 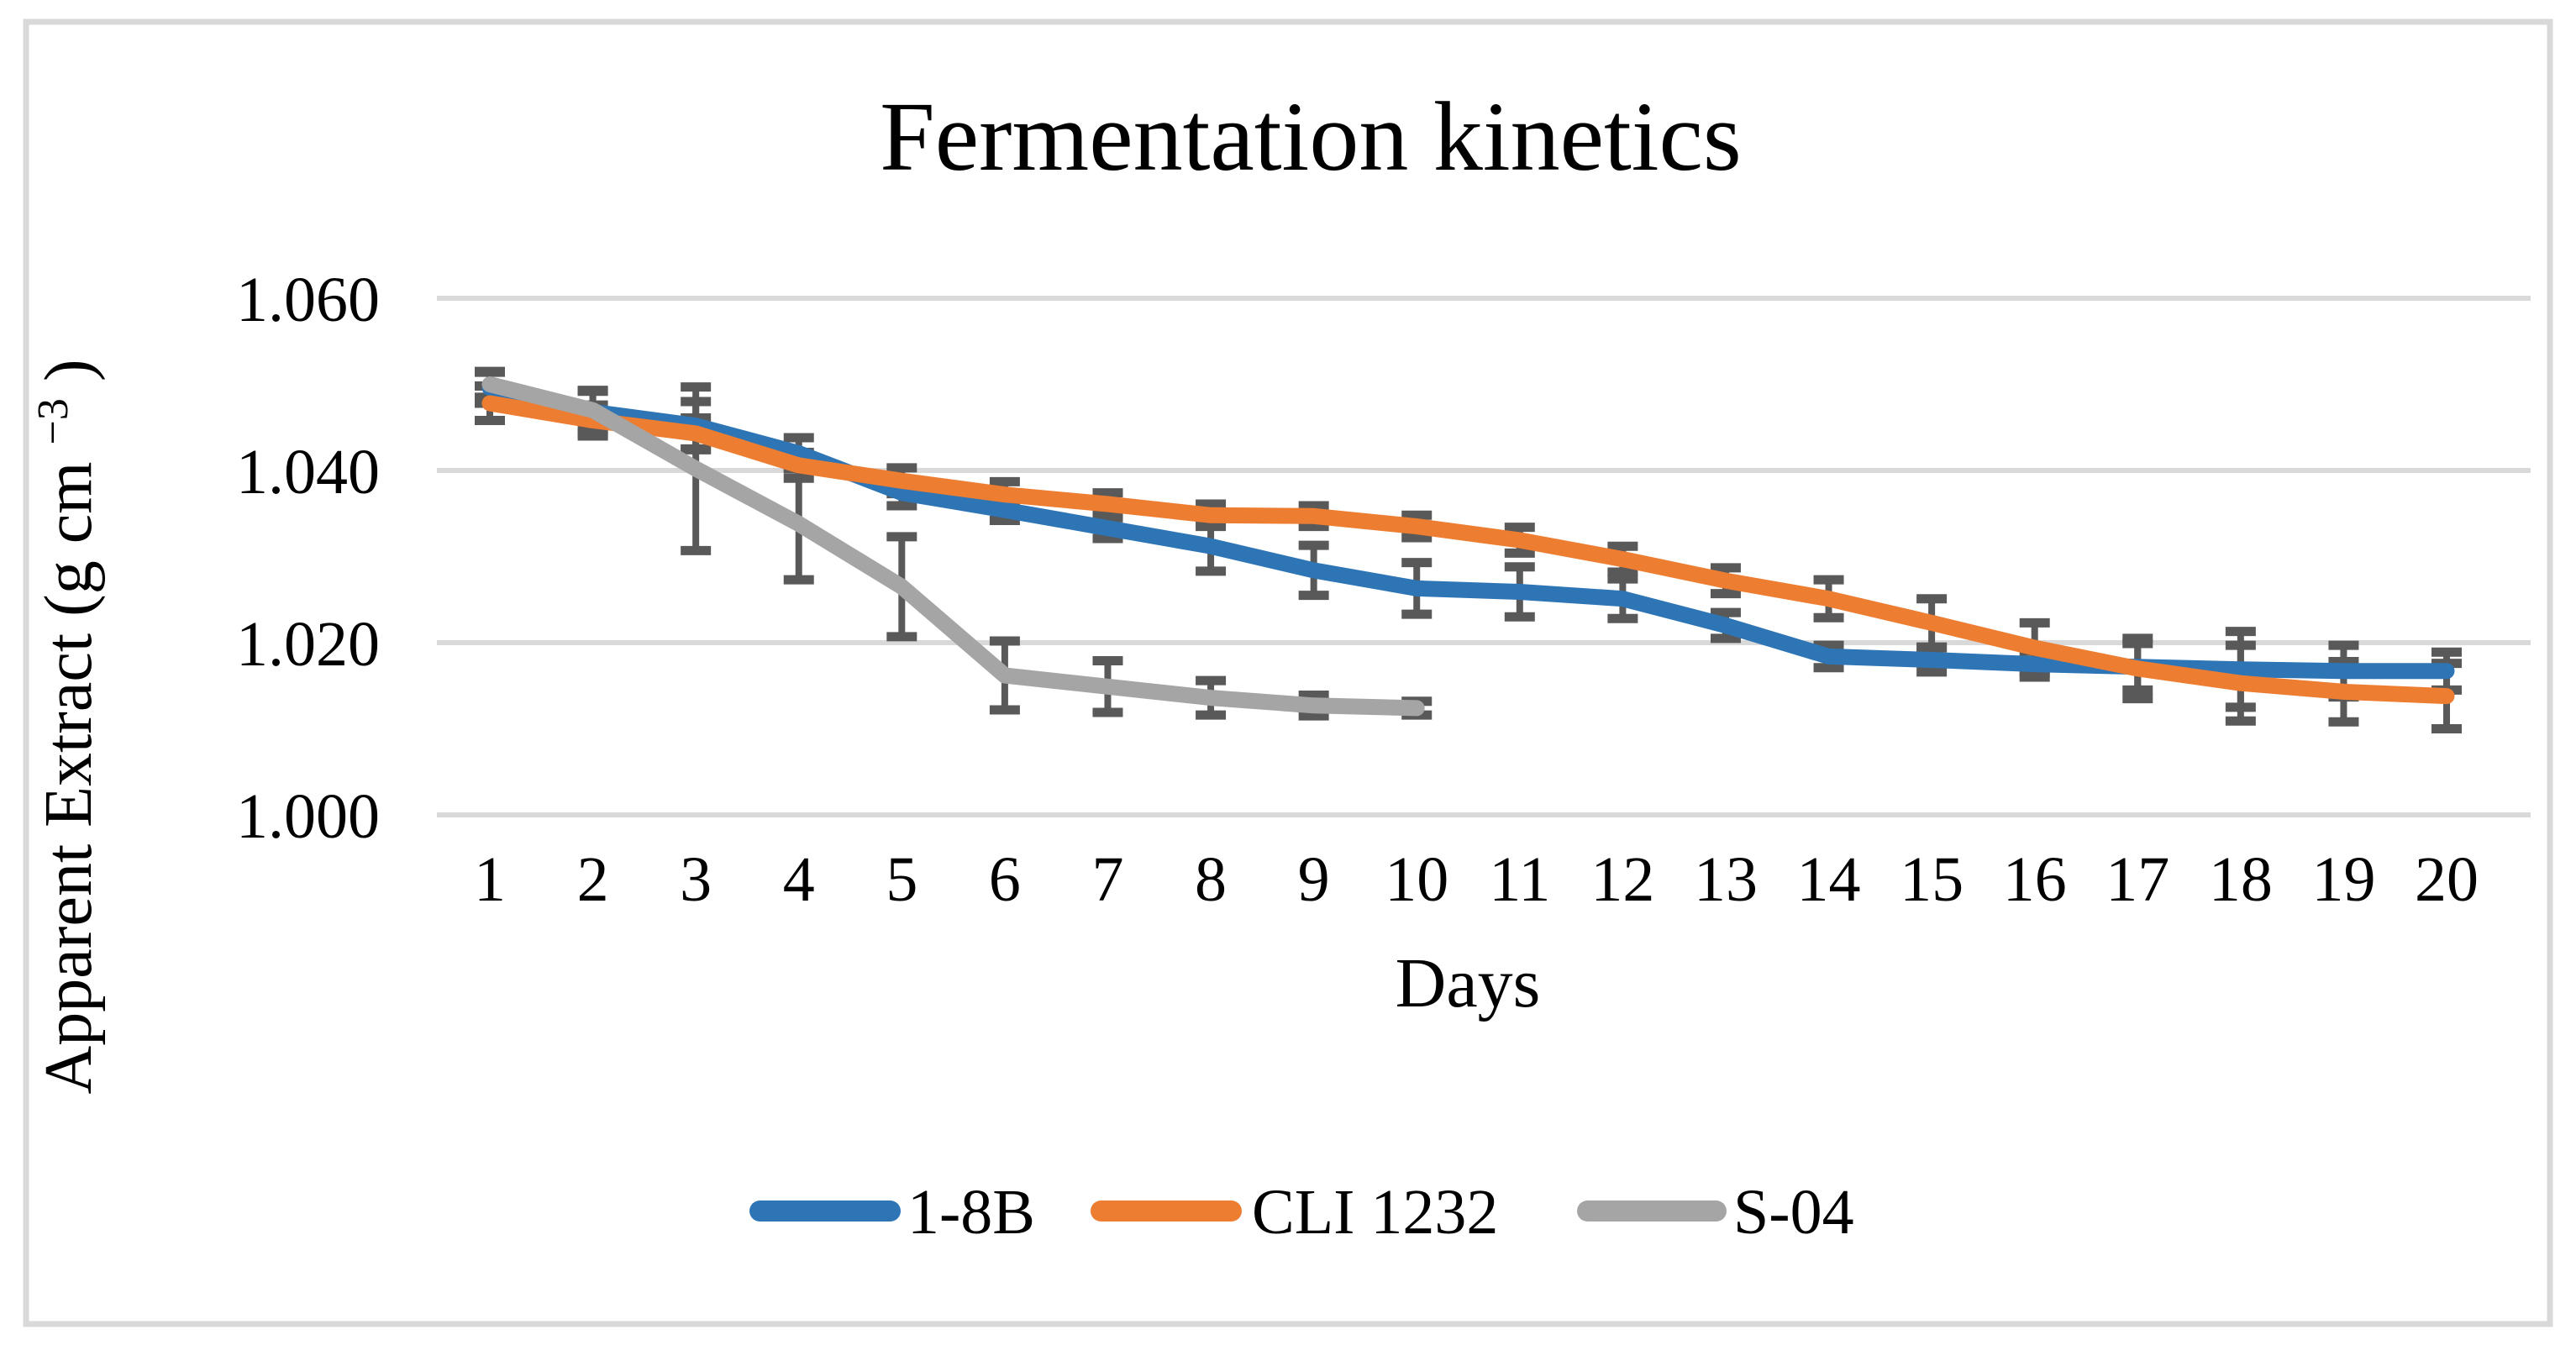 I want to click on x-tick-label-19: 19, so click(x=2343, y=879).